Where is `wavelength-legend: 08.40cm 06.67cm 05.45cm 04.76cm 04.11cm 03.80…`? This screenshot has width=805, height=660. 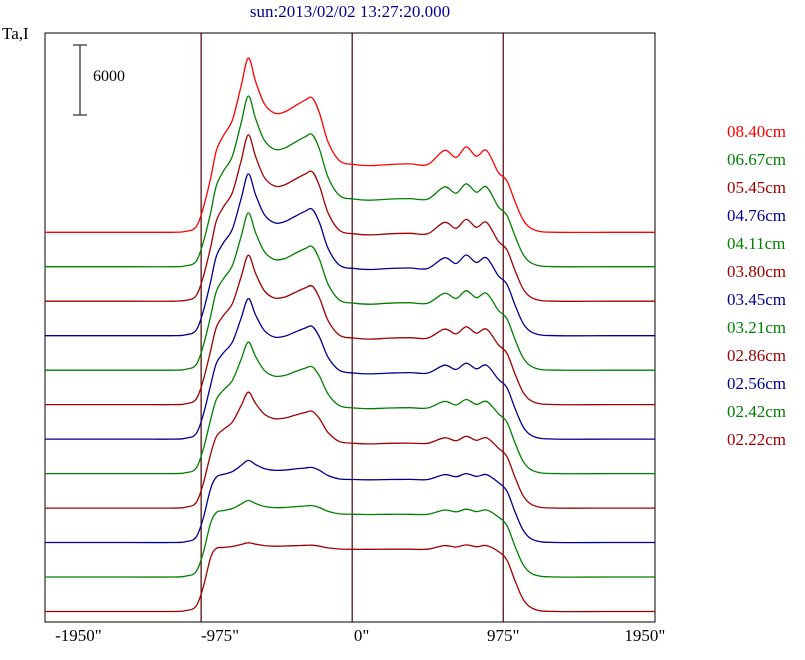 wavelength-legend: 08.40cm 06.67cm 05.45cm 04.76cm 04.11cm 03.80… is located at coordinates (756, 286).